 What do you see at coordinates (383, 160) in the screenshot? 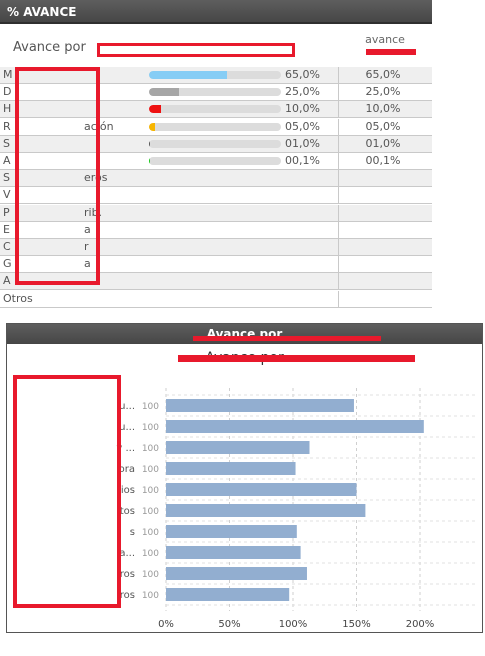
I see `avance-value: 00,1%` at bounding box center [383, 160].